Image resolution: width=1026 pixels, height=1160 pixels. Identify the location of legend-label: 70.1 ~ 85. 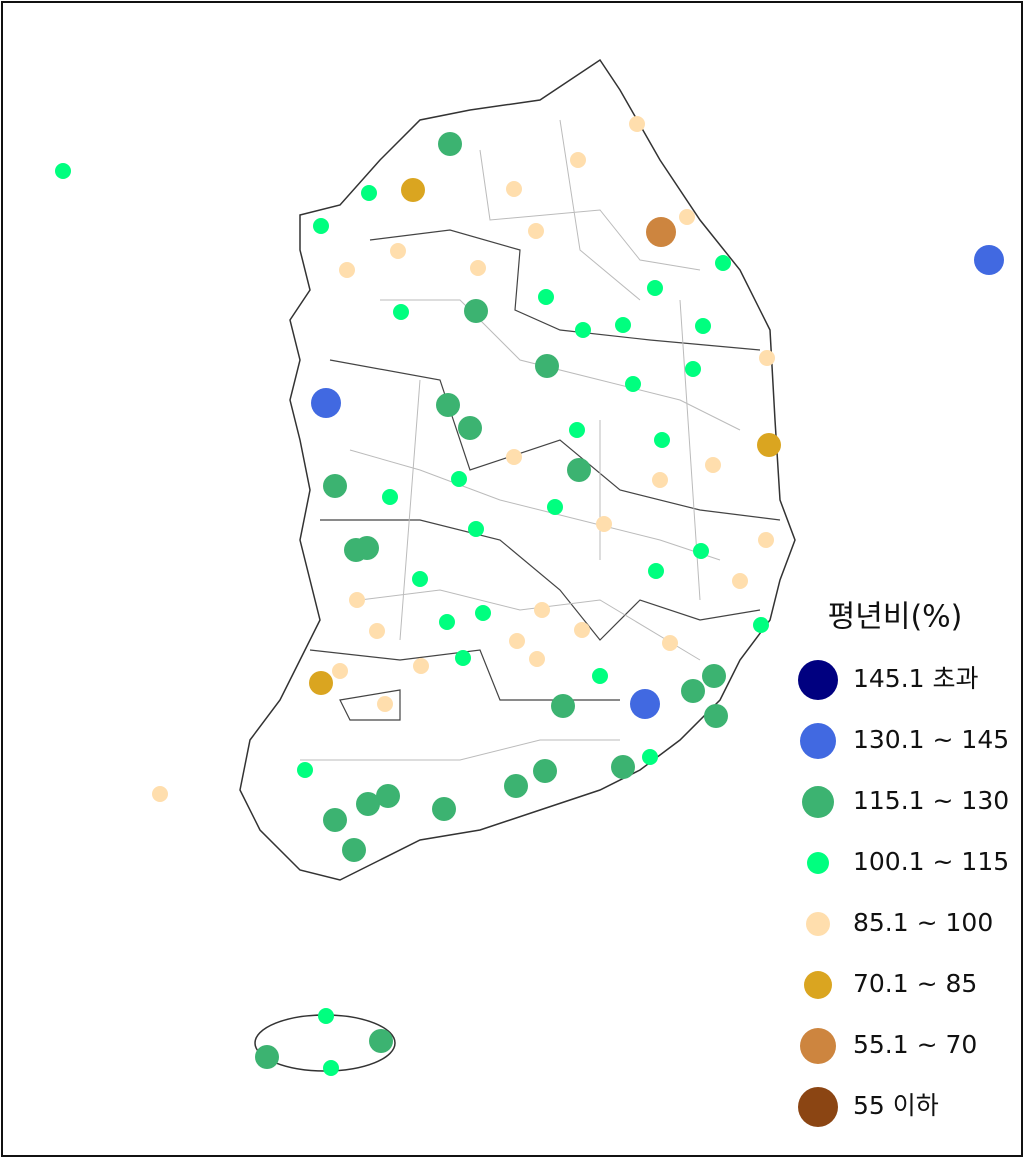
(915, 983).